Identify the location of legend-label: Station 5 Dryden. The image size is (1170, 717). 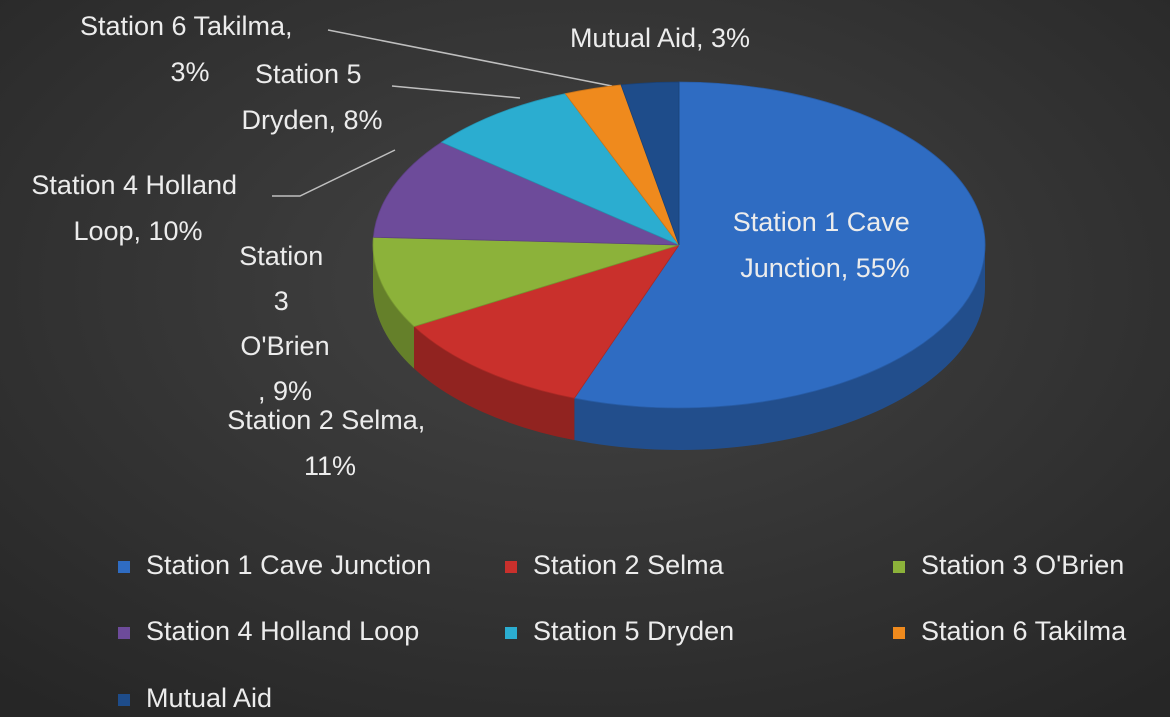
(633, 631).